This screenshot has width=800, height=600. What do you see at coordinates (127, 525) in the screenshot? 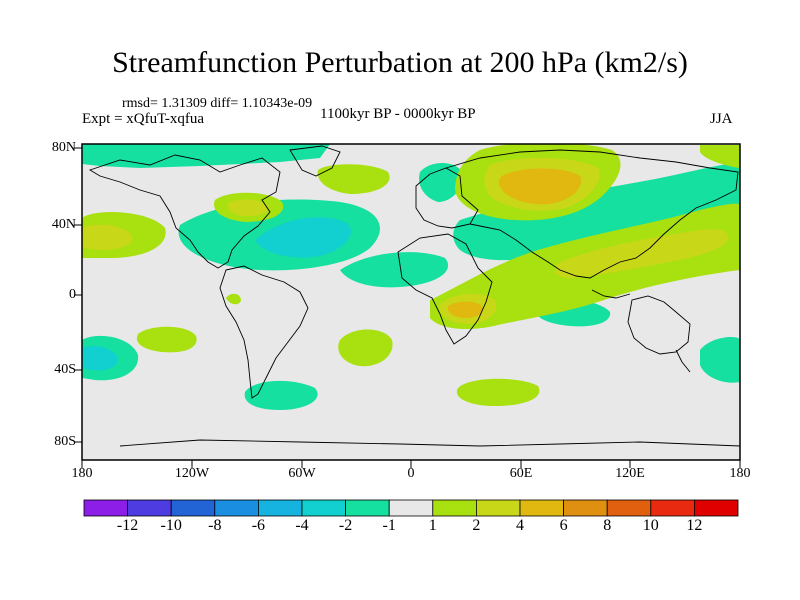
I see `colorbar-label: -12` at bounding box center [127, 525].